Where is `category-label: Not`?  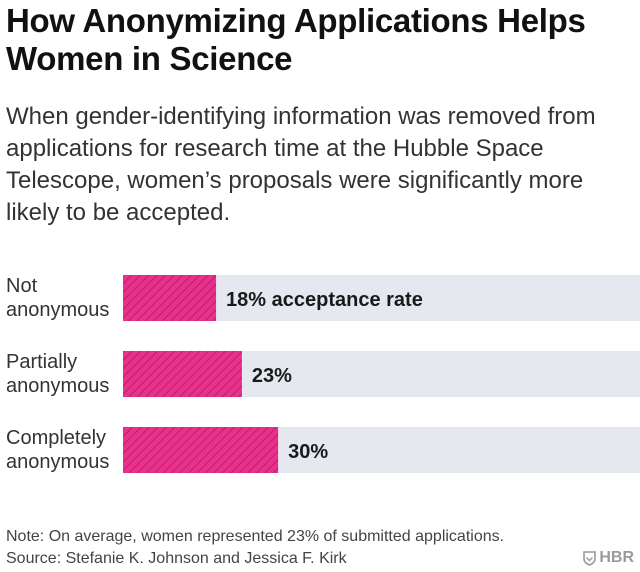 category-label: Not is located at coordinates (22, 286).